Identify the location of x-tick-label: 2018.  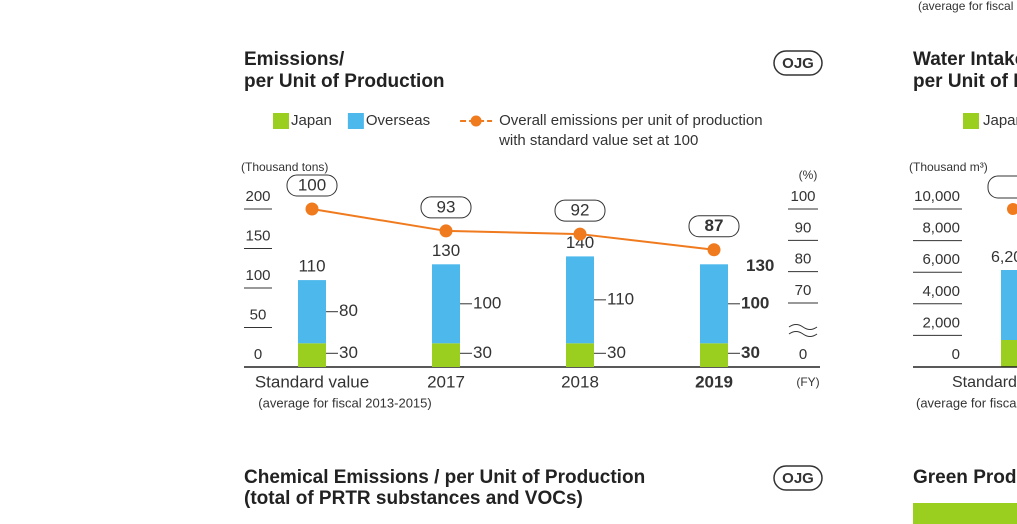
(580, 381).